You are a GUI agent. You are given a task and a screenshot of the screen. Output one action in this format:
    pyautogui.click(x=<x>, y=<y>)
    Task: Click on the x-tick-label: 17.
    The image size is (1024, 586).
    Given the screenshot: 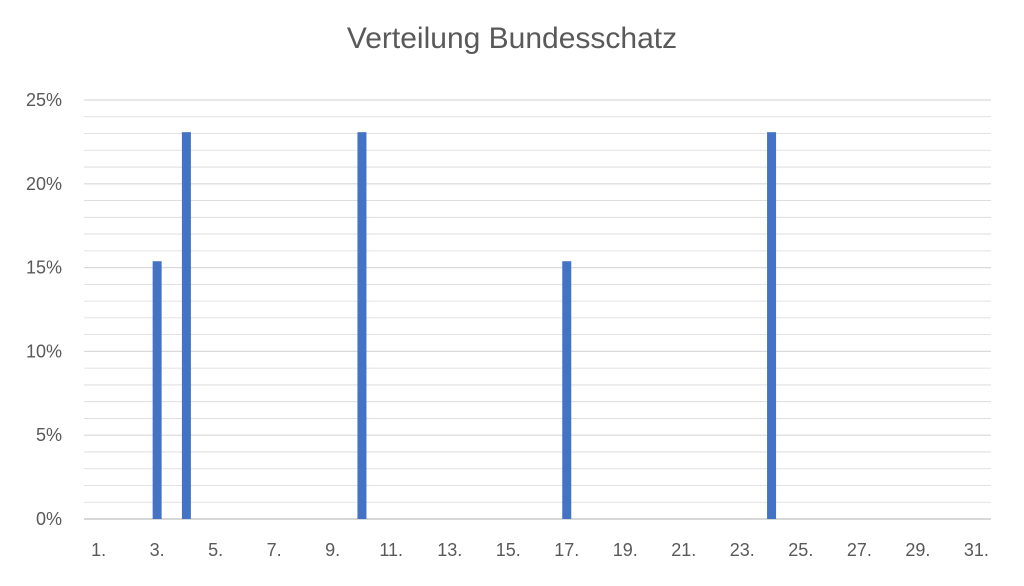 What is the action you would take?
    pyautogui.click(x=566, y=550)
    